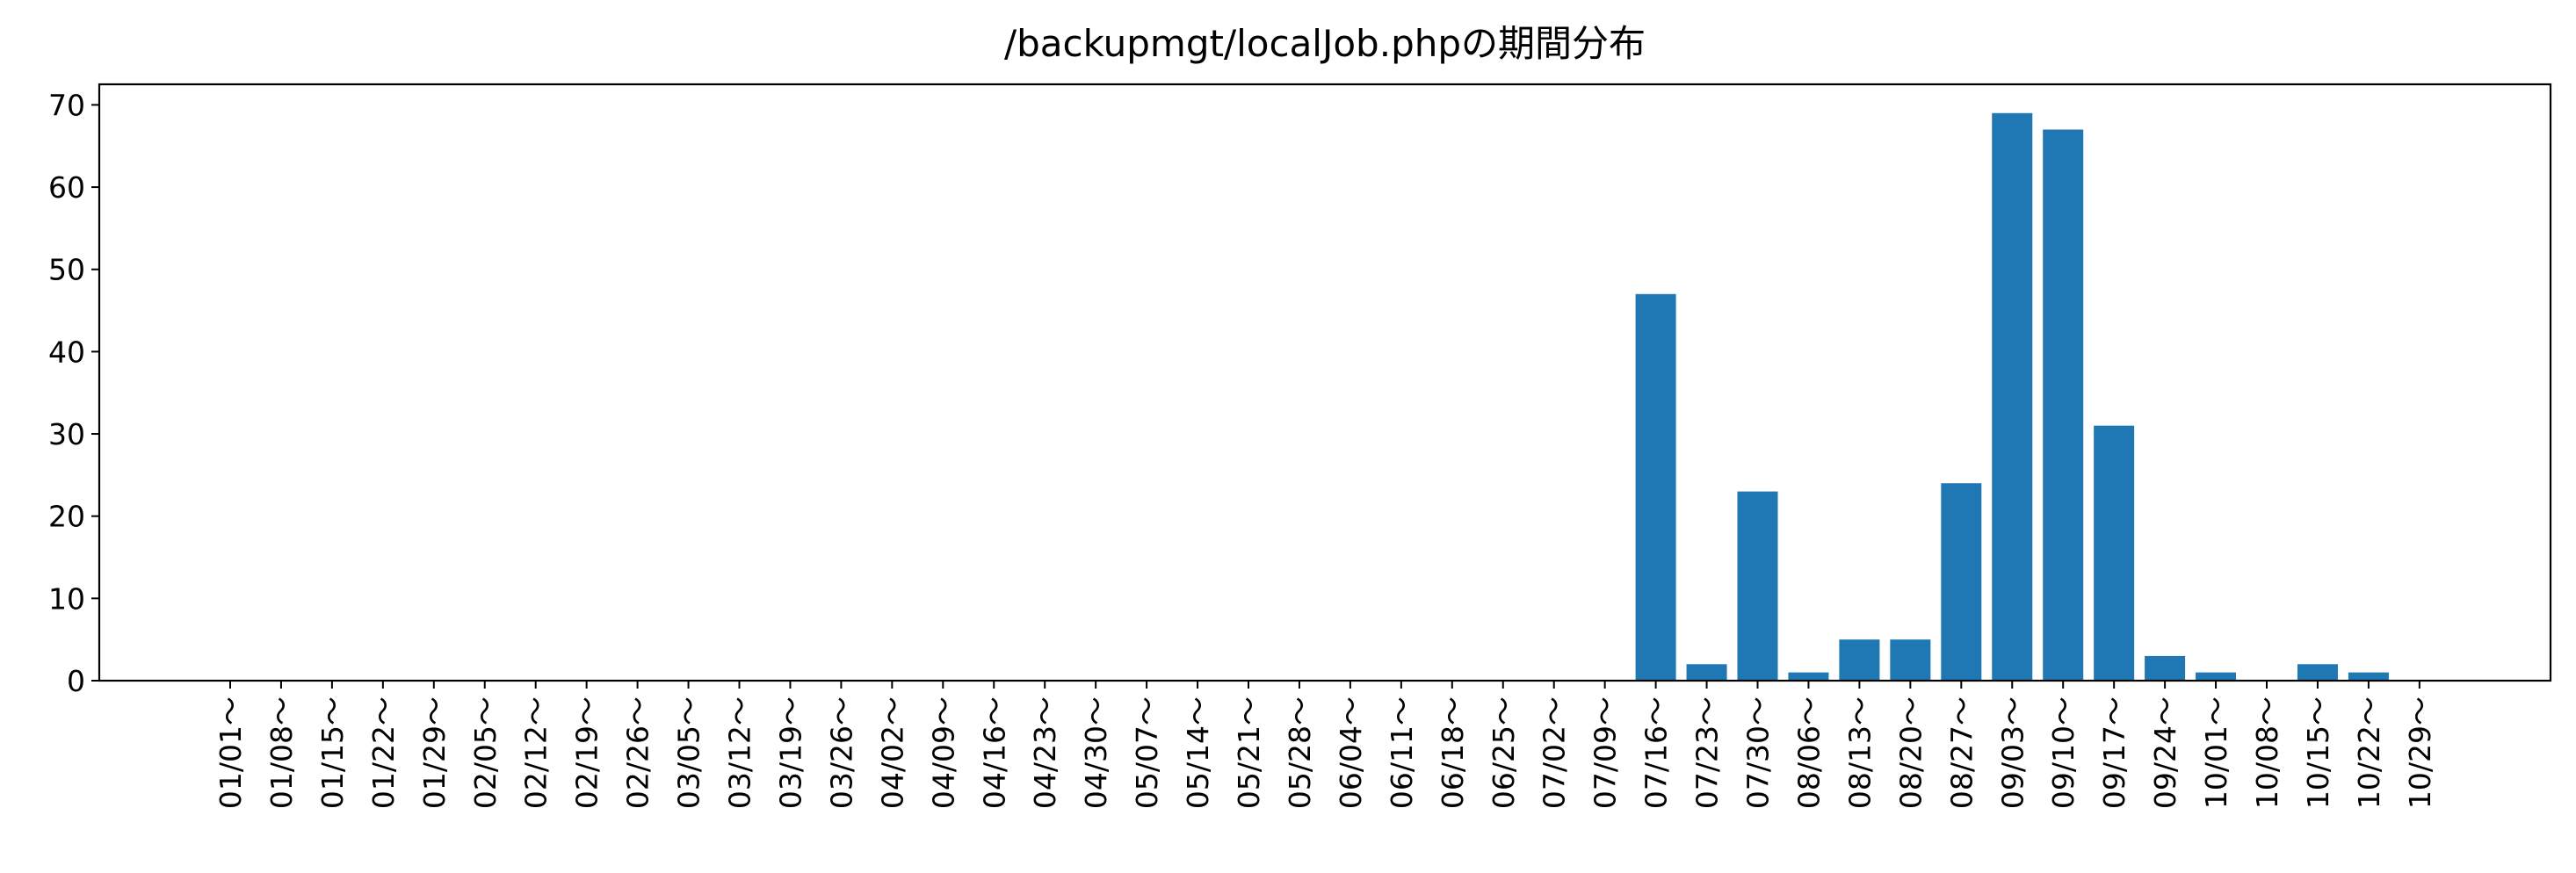  What do you see at coordinates (485, 752) in the screenshot?
I see `x-tick-label: 02/05～` at bounding box center [485, 752].